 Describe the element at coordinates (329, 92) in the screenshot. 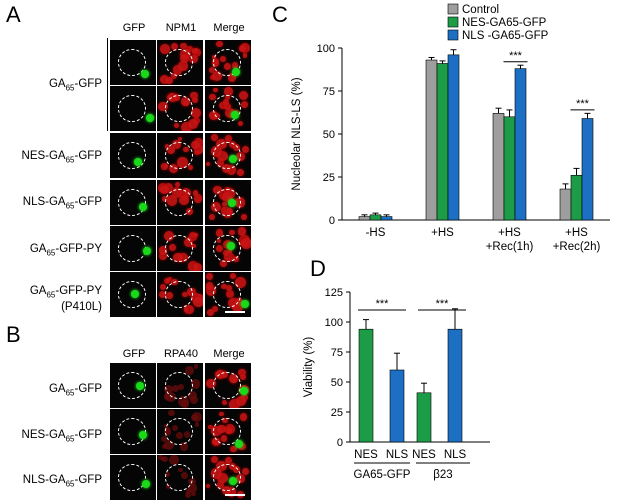

I see `y-tick-label: 75` at that location.